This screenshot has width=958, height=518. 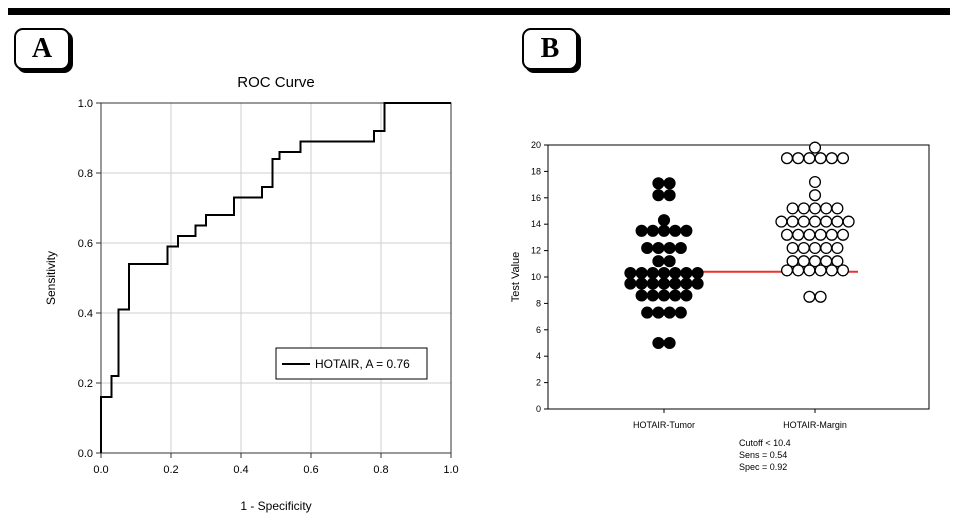 I want to click on roc-ytick-label: 1.0, so click(x=85, y=104).